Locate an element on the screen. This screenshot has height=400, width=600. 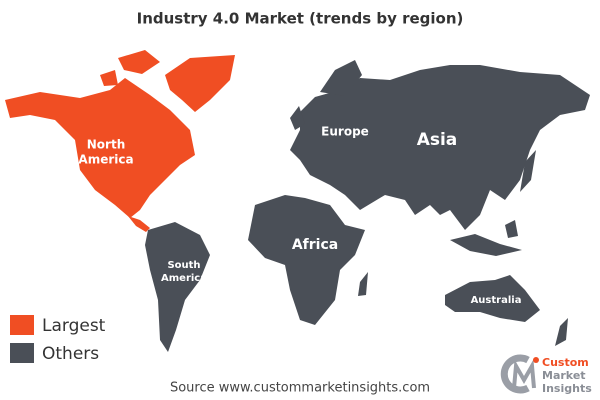
australia-shape is located at coordinates (492, 298).